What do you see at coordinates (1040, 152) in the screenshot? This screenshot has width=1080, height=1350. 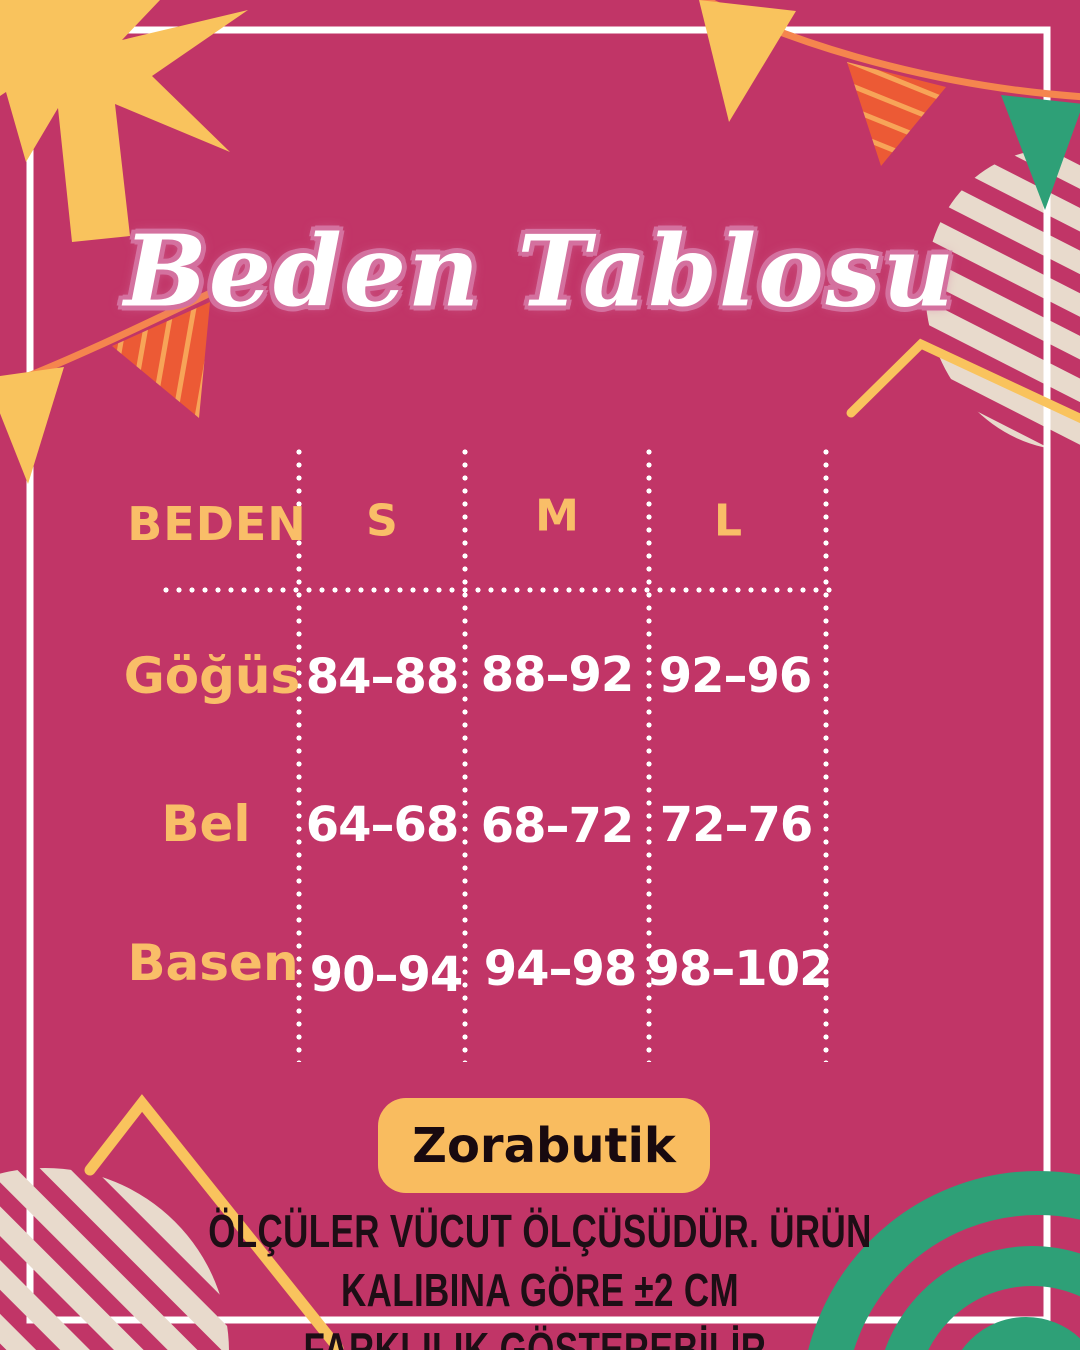 I see `pennant-green-top` at bounding box center [1040, 152].